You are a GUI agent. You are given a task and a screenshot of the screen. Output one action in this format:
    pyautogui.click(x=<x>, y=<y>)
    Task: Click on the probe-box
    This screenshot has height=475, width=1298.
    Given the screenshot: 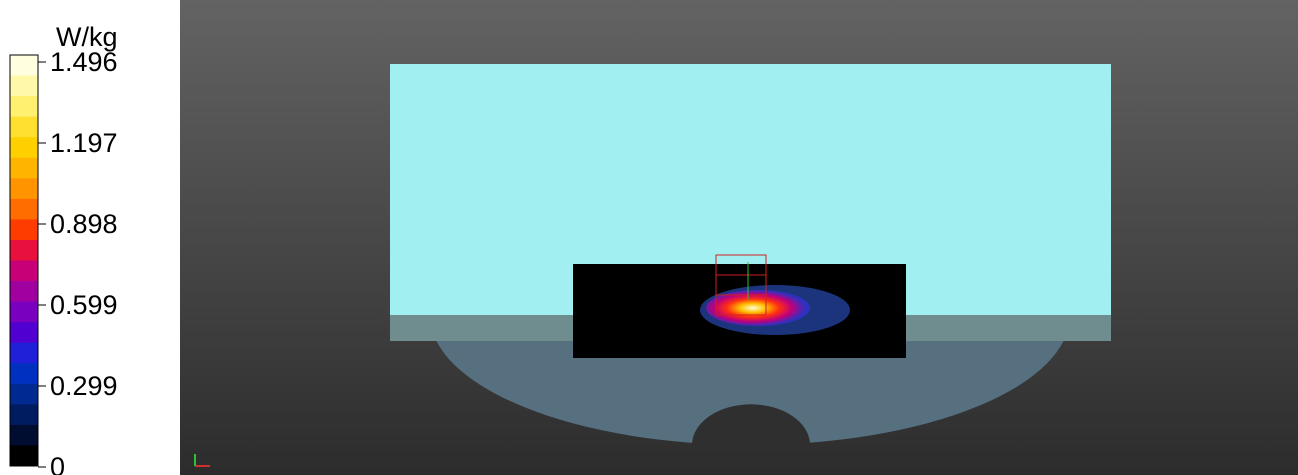 What is the action you would take?
    pyautogui.click(x=741, y=285)
    